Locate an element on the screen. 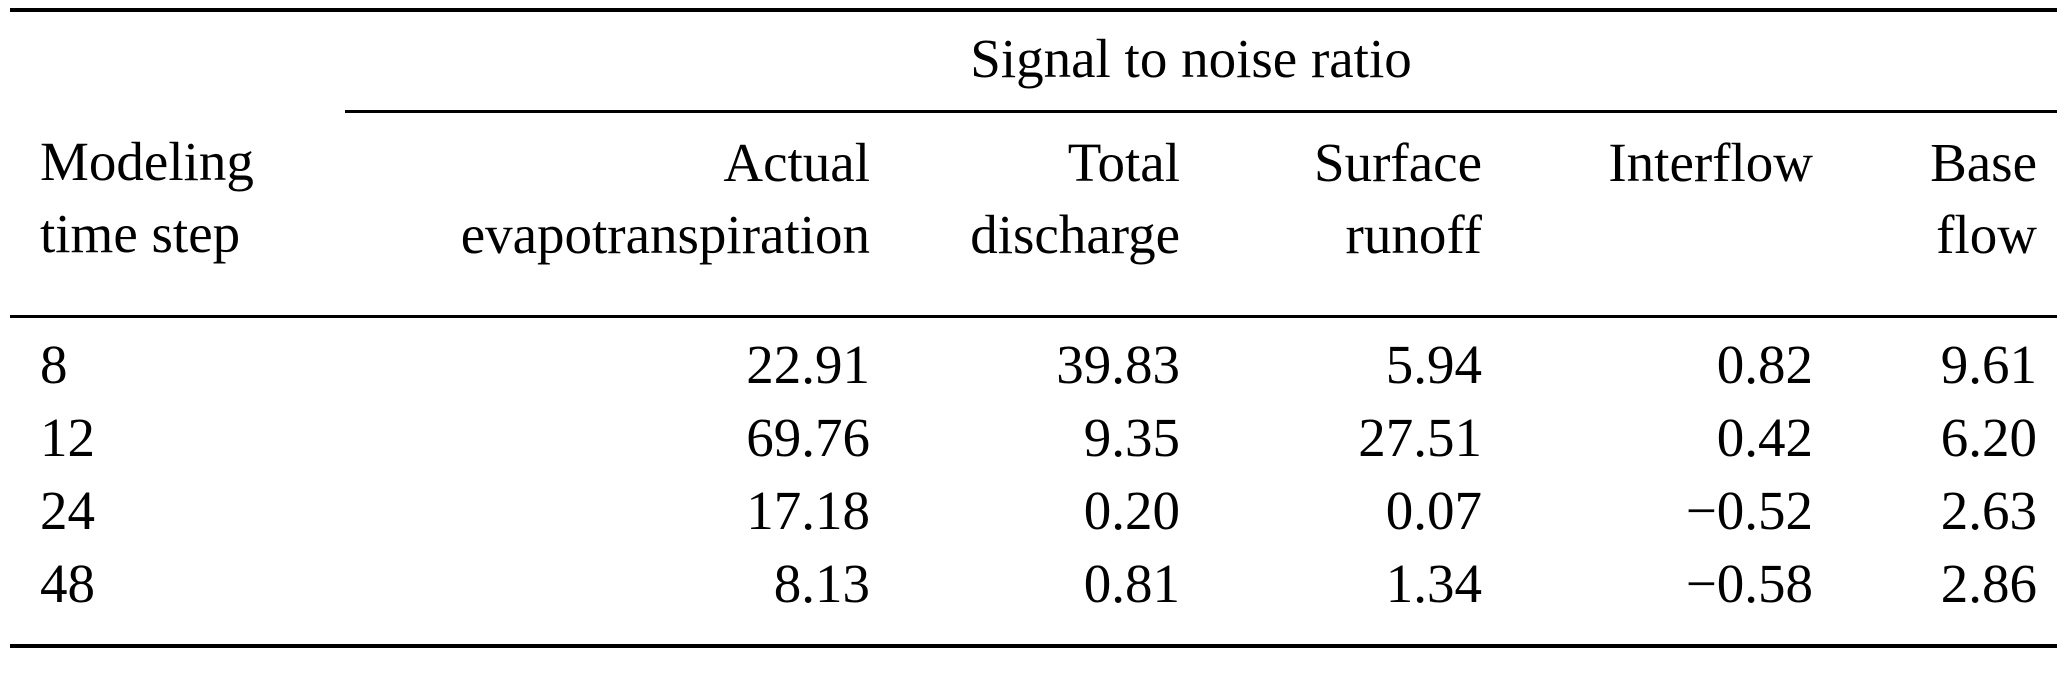  table-cell: 69.76 is located at coordinates (808, 437).